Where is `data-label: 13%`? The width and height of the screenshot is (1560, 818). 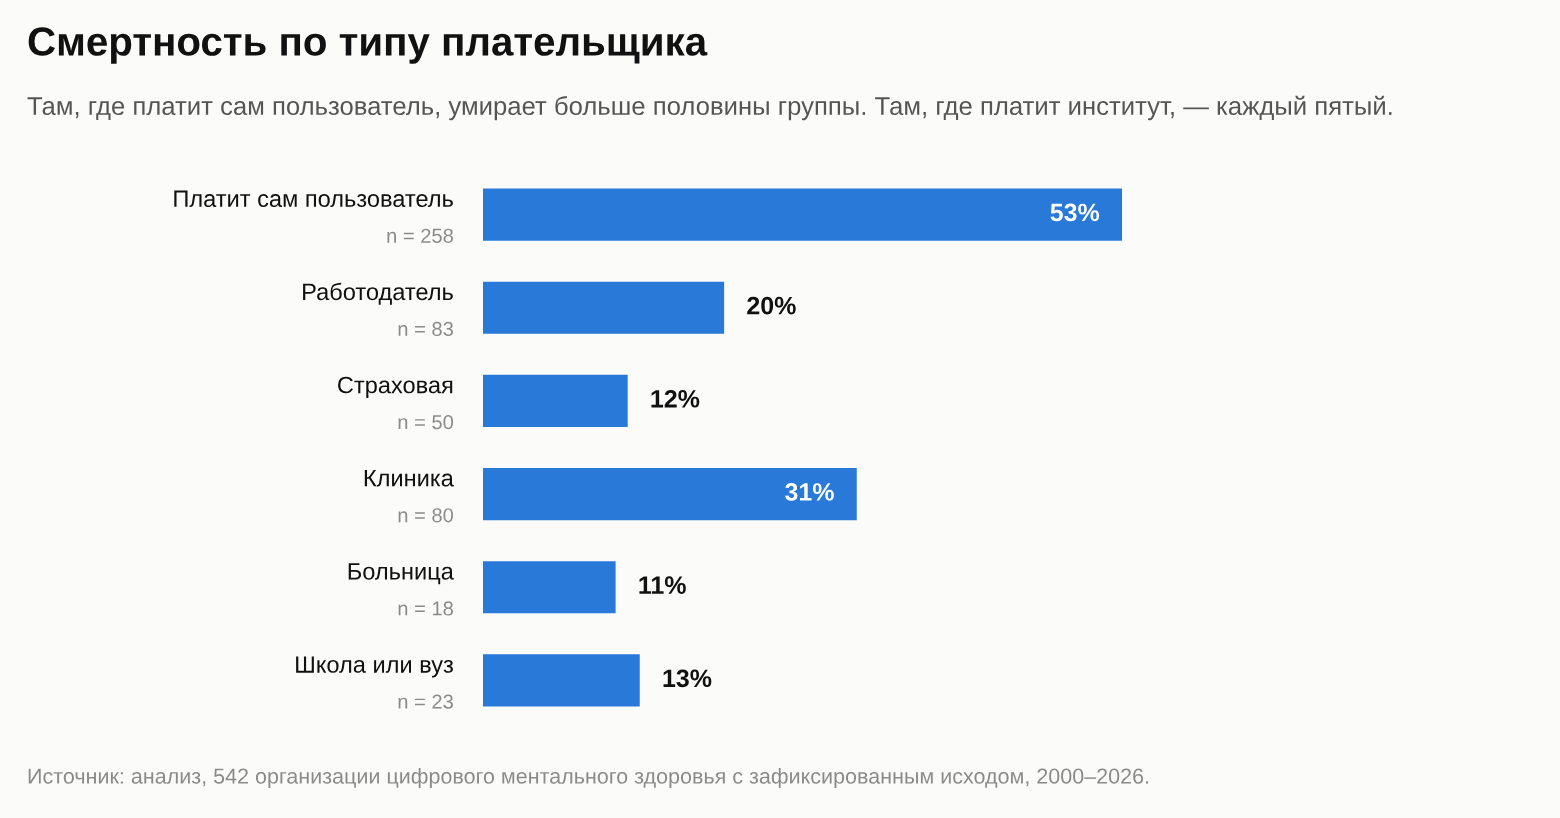
data-label: 13% is located at coordinates (687, 678).